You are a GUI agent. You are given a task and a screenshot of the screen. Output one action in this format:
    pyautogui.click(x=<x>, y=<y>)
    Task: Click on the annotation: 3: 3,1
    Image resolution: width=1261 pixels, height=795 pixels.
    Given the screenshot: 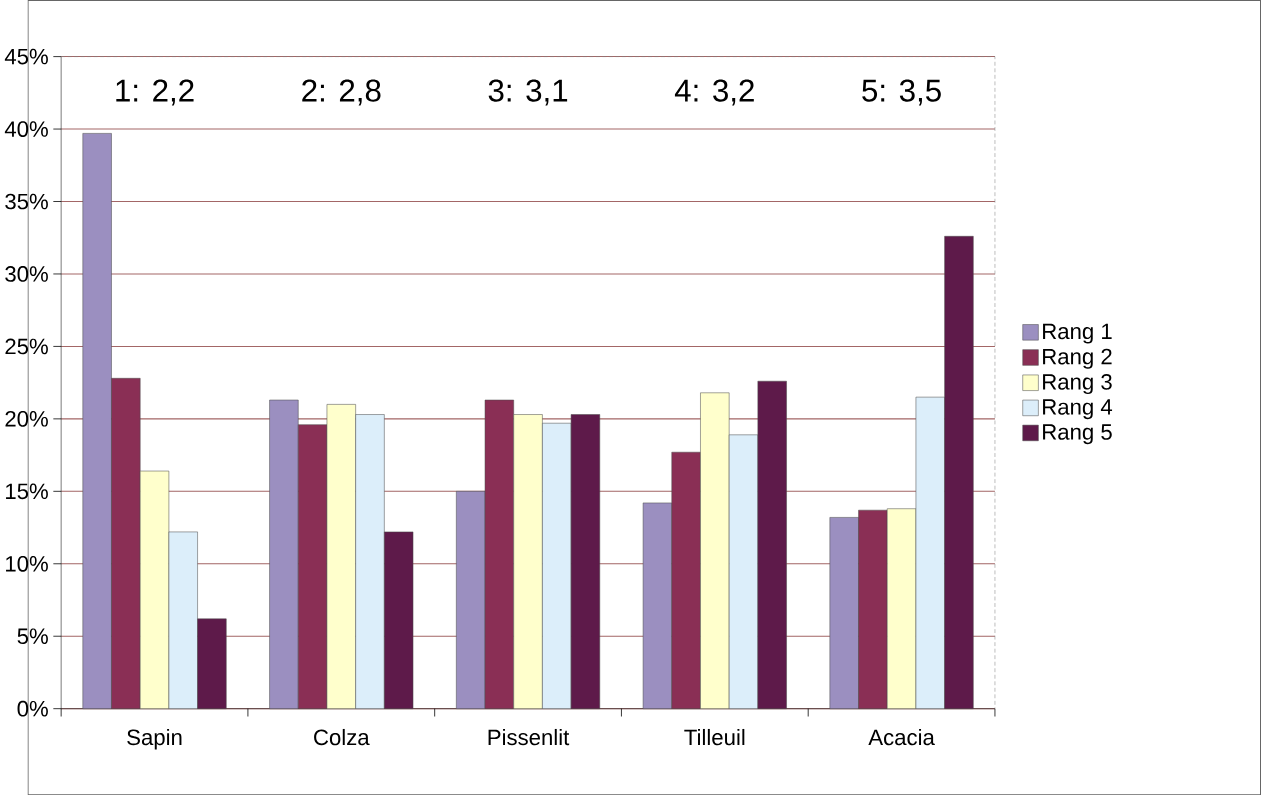 What is the action you would take?
    pyautogui.click(x=528, y=92)
    